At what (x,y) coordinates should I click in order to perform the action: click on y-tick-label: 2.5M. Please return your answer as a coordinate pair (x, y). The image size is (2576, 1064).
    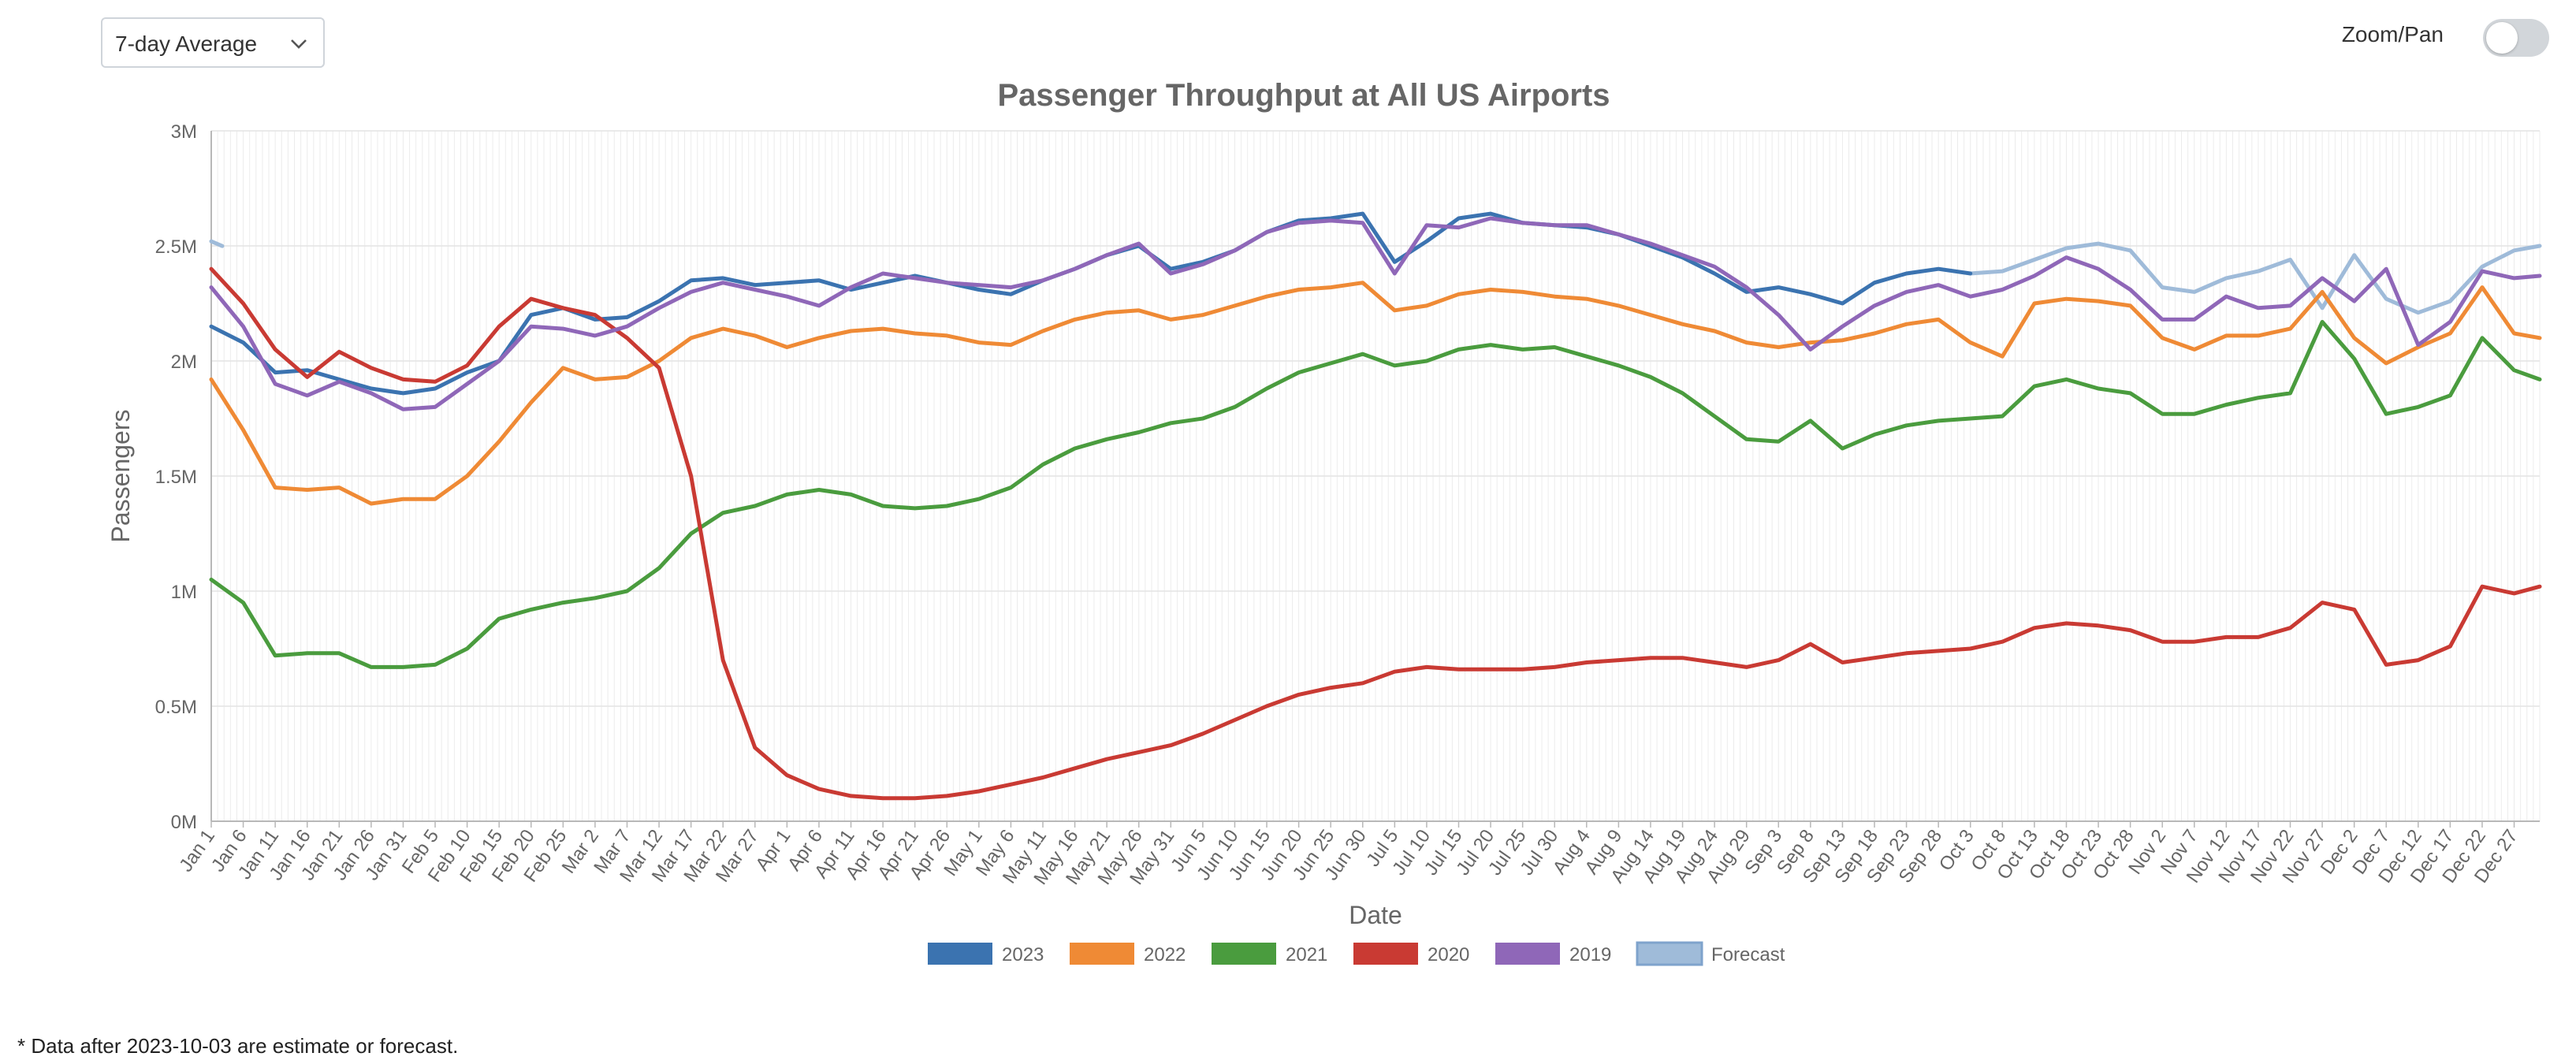
    Looking at the image, I should click on (176, 247).